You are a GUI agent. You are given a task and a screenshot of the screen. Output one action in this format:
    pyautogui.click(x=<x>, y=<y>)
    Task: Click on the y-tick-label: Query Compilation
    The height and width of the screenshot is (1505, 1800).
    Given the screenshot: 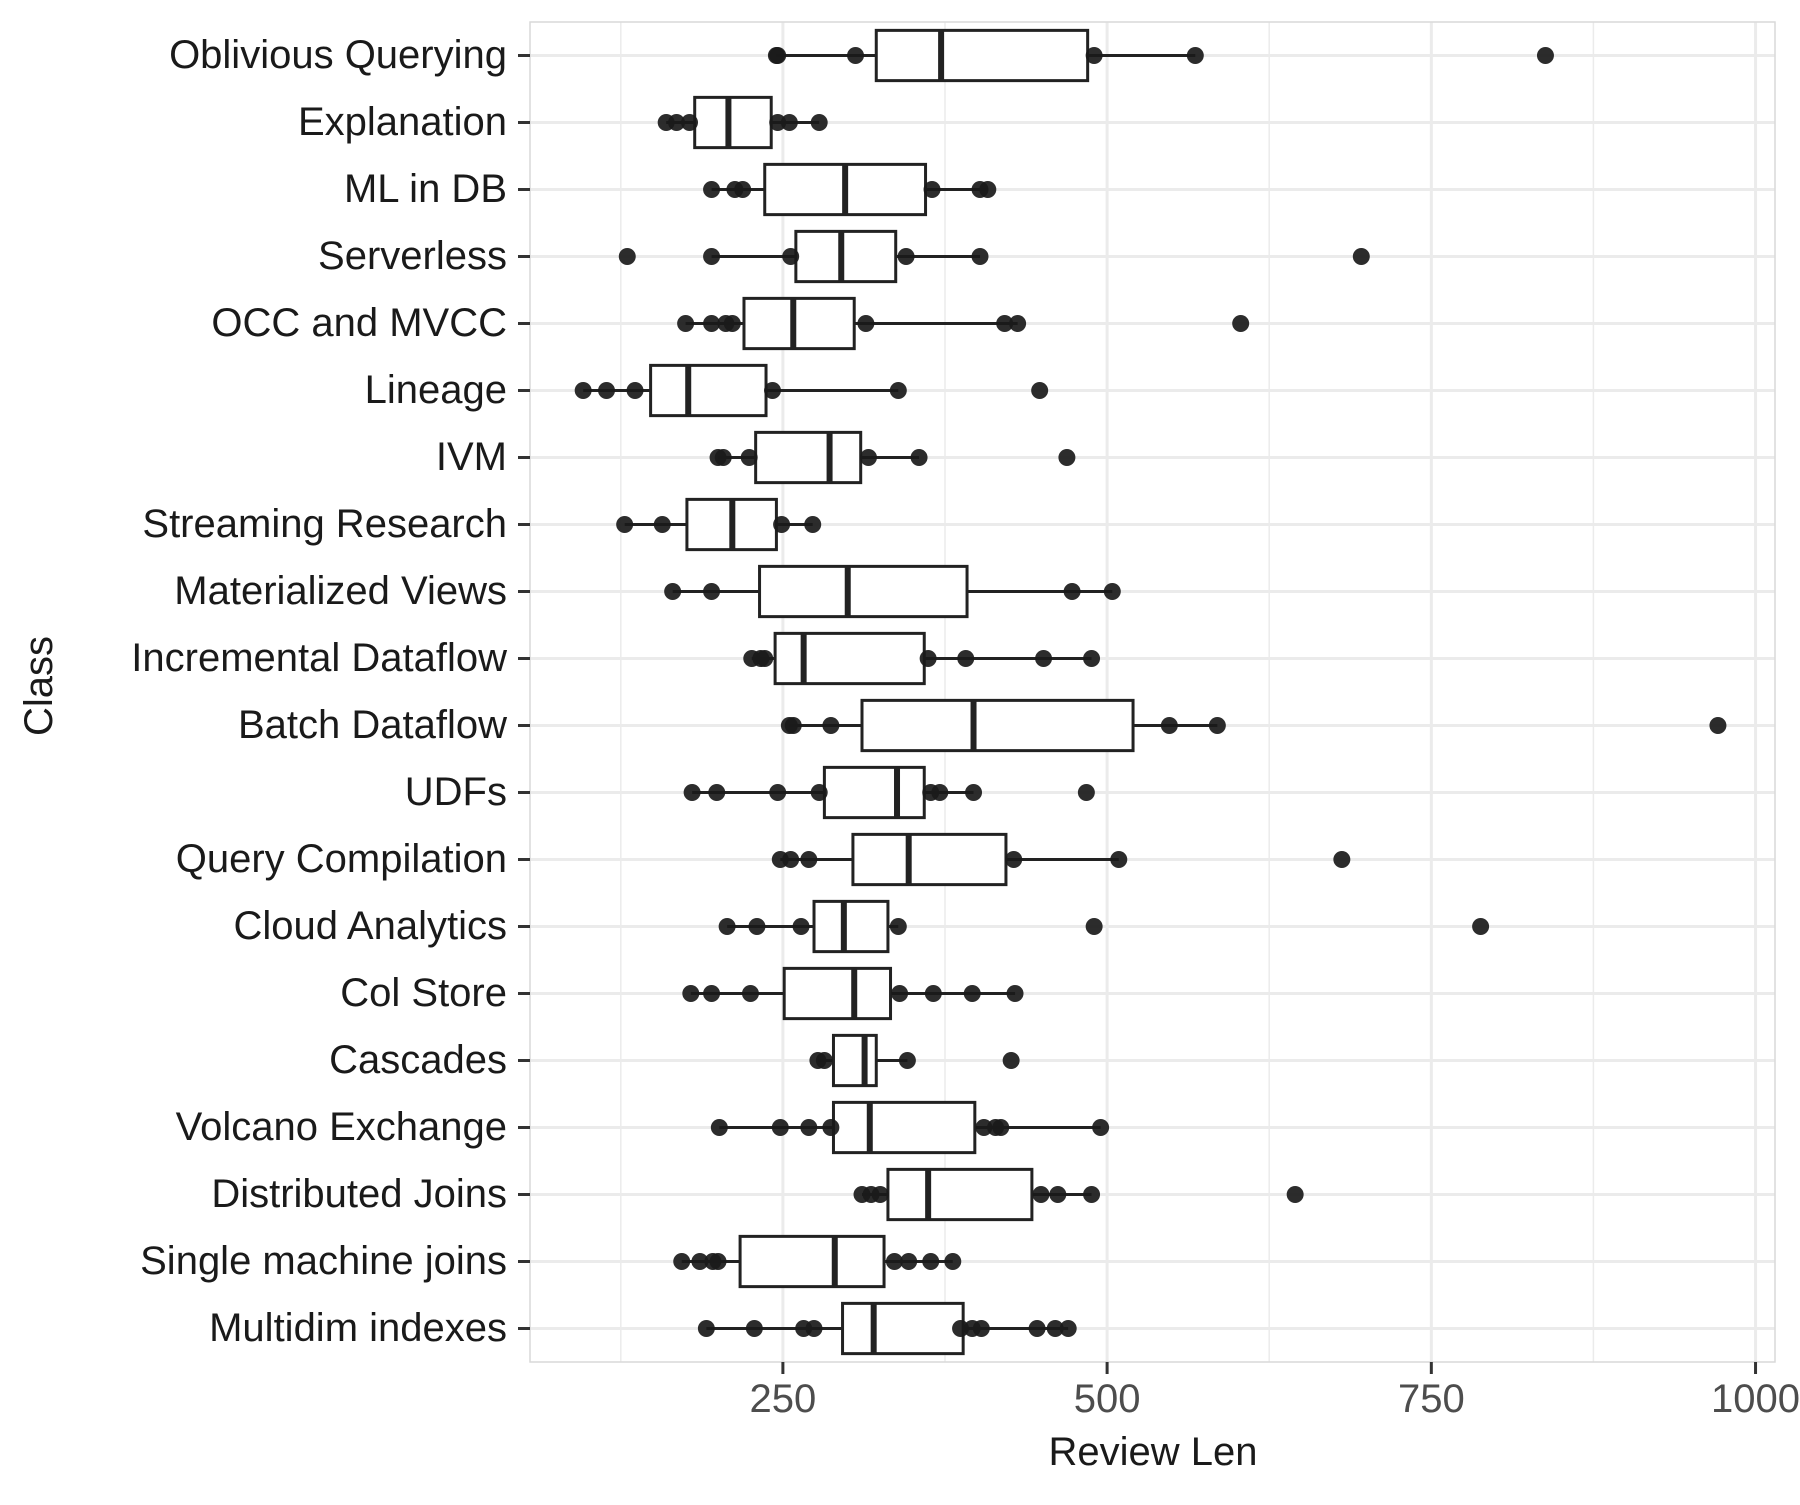 What is the action you would take?
    pyautogui.click(x=341, y=859)
    